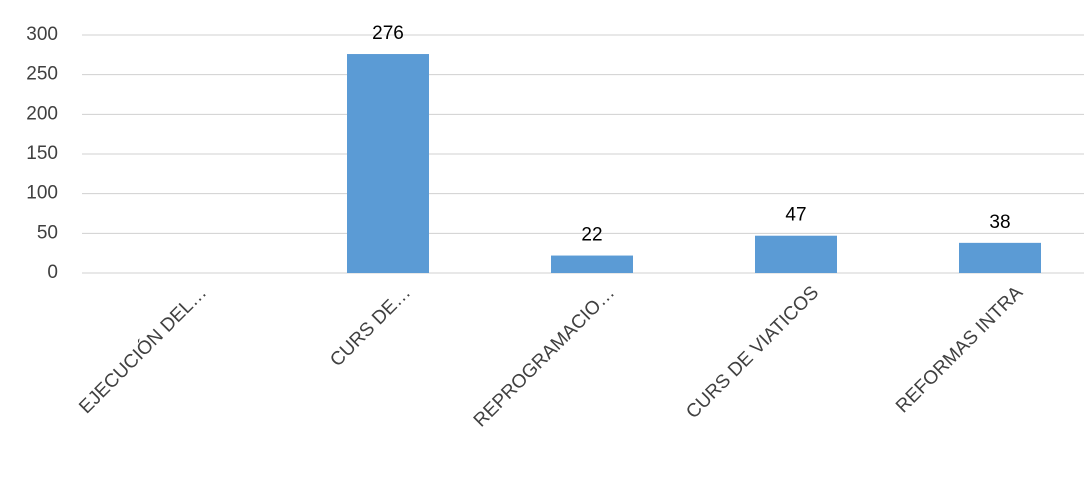 Image resolution: width=1084 pixels, height=483 pixels. What do you see at coordinates (42, 153) in the screenshot?
I see `y-tick-label: 150` at bounding box center [42, 153].